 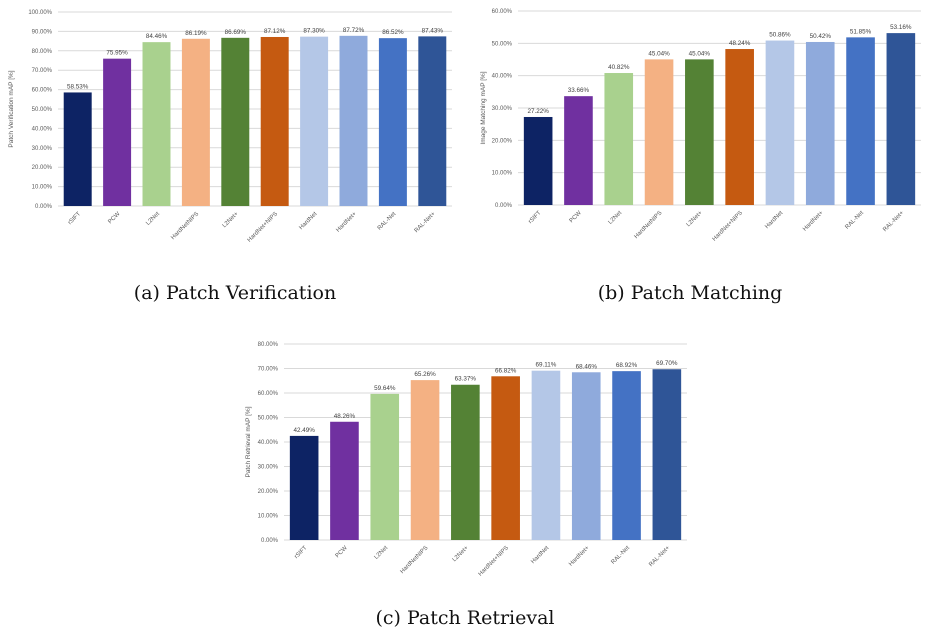 I want to click on y-axis-label: Image Matching mAP [%], so click(x=483, y=107).